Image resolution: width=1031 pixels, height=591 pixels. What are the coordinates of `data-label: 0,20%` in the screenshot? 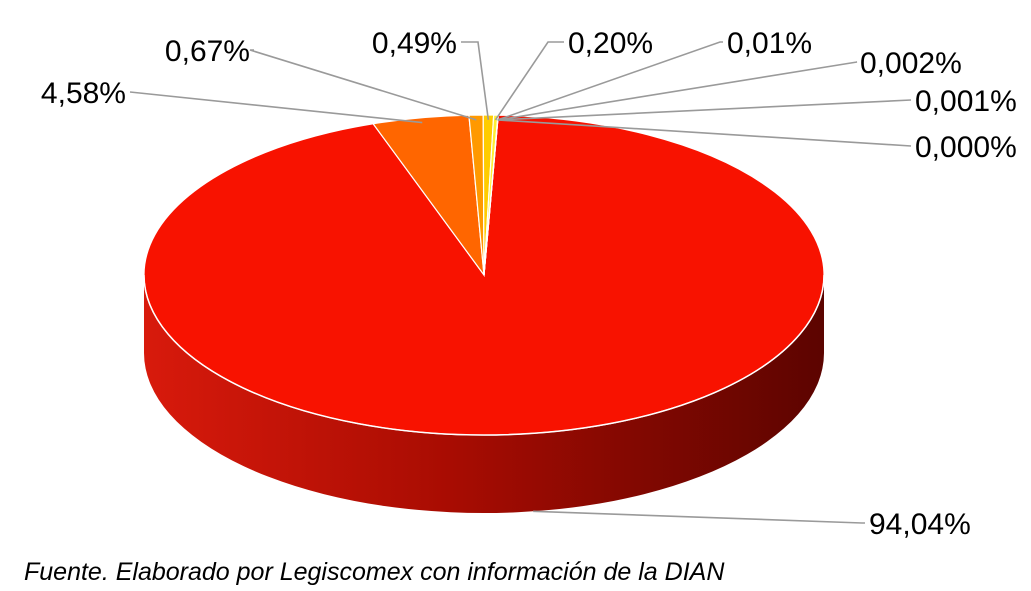 It's located at (610, 43).